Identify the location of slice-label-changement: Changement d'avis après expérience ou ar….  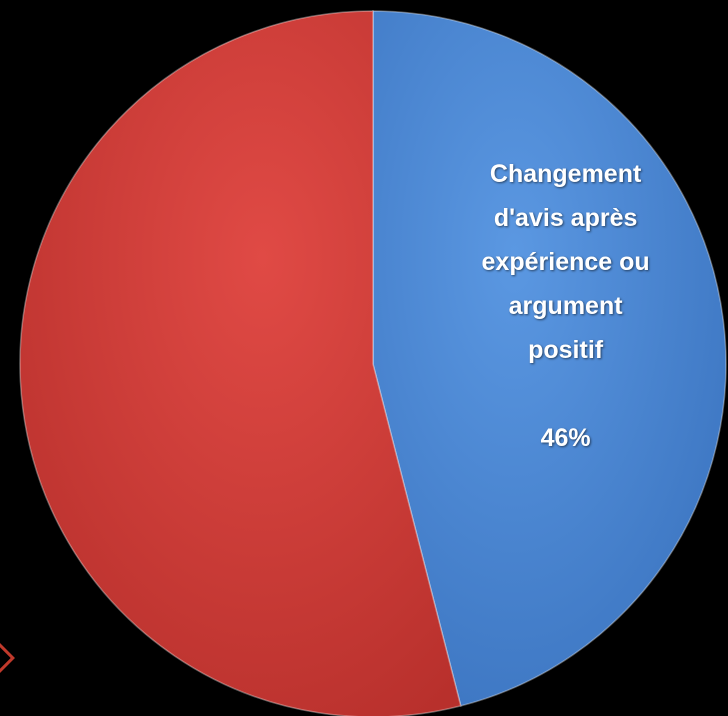
(566, 306).